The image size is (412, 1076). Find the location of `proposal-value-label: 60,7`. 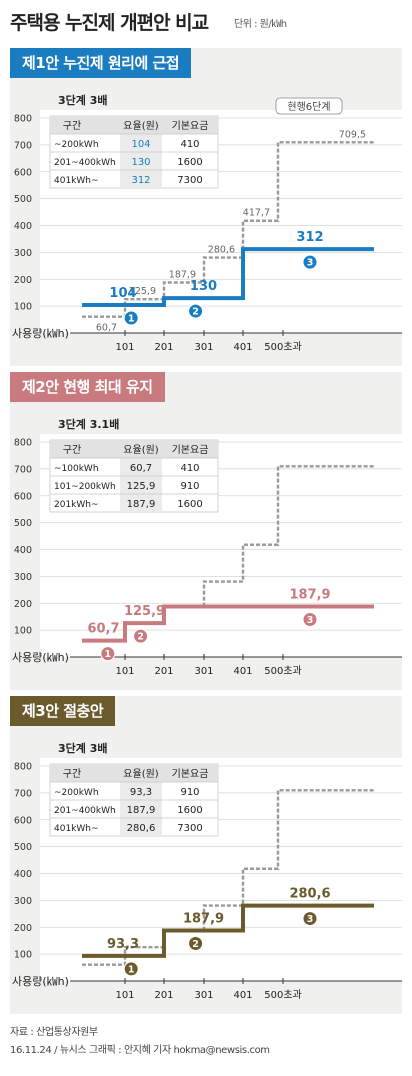

proposal-value-label: 60,7 is located at coordinates (103, 629).